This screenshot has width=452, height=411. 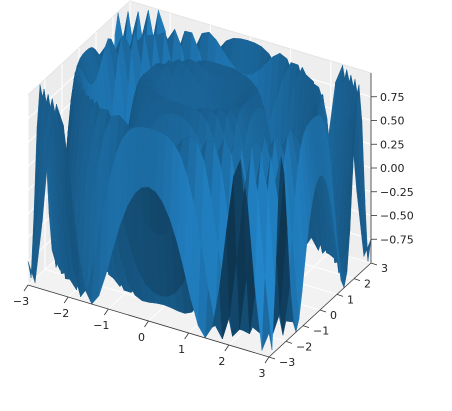 I want to click on y-tick-label: 0, so click(x=333, y=315).